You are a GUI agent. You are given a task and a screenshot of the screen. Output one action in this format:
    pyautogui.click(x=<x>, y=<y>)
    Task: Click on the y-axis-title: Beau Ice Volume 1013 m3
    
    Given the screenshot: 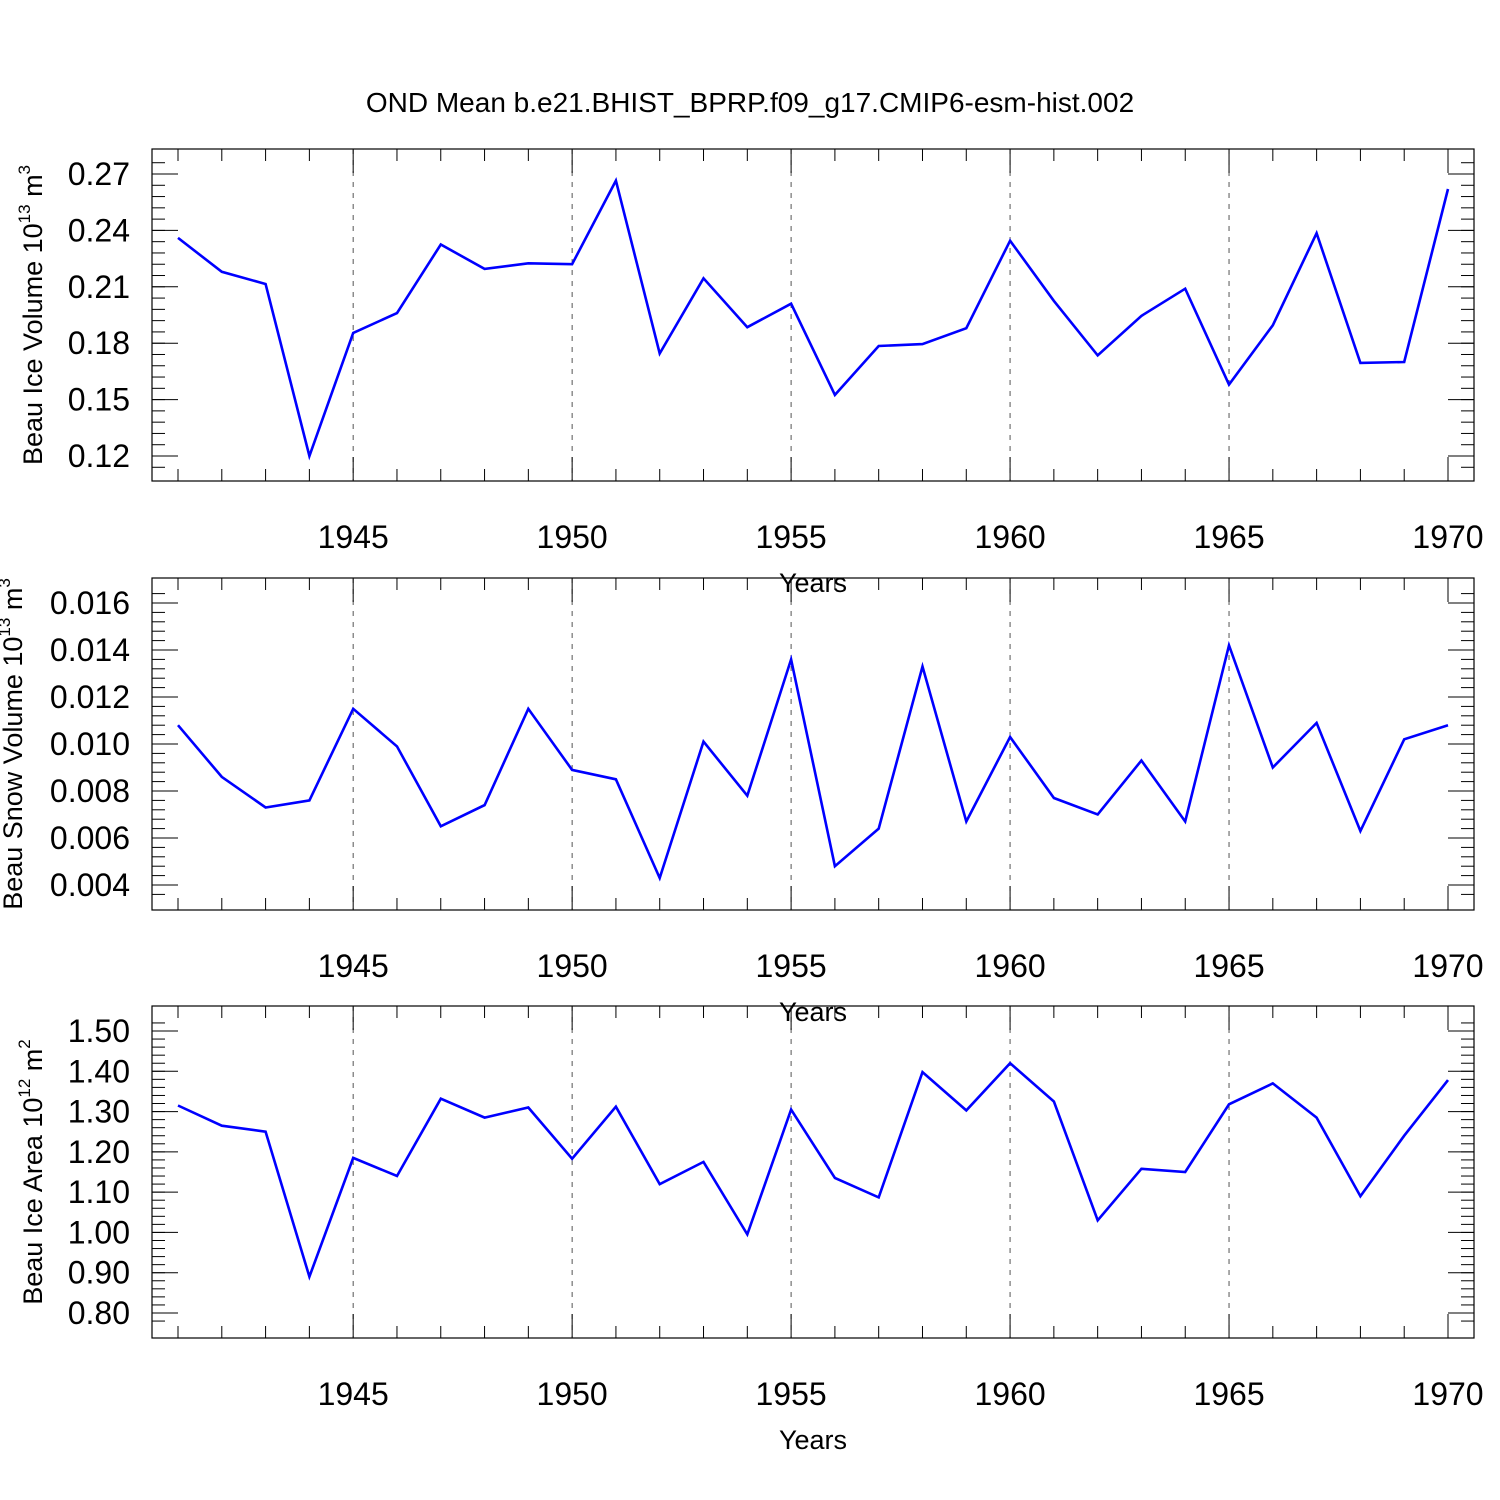 What is the action you would take?
    pyautogui.click(x=31, y=315)
    